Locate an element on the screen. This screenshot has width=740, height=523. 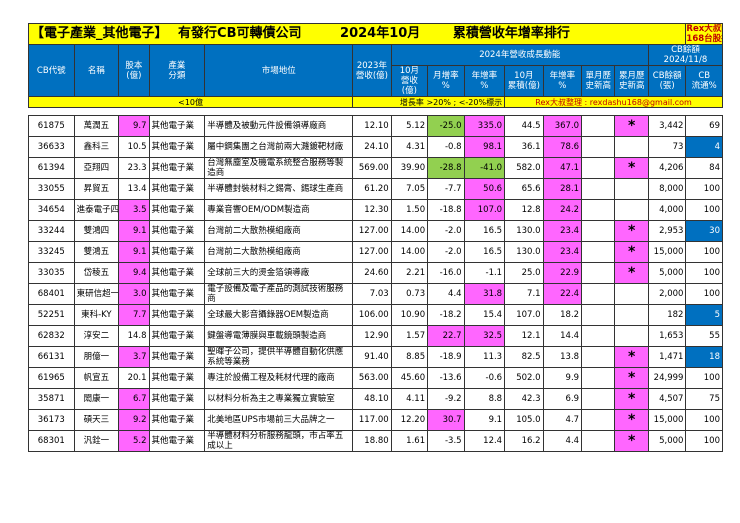
cell-mom: 30.7 is located at coordinates (446, 420).